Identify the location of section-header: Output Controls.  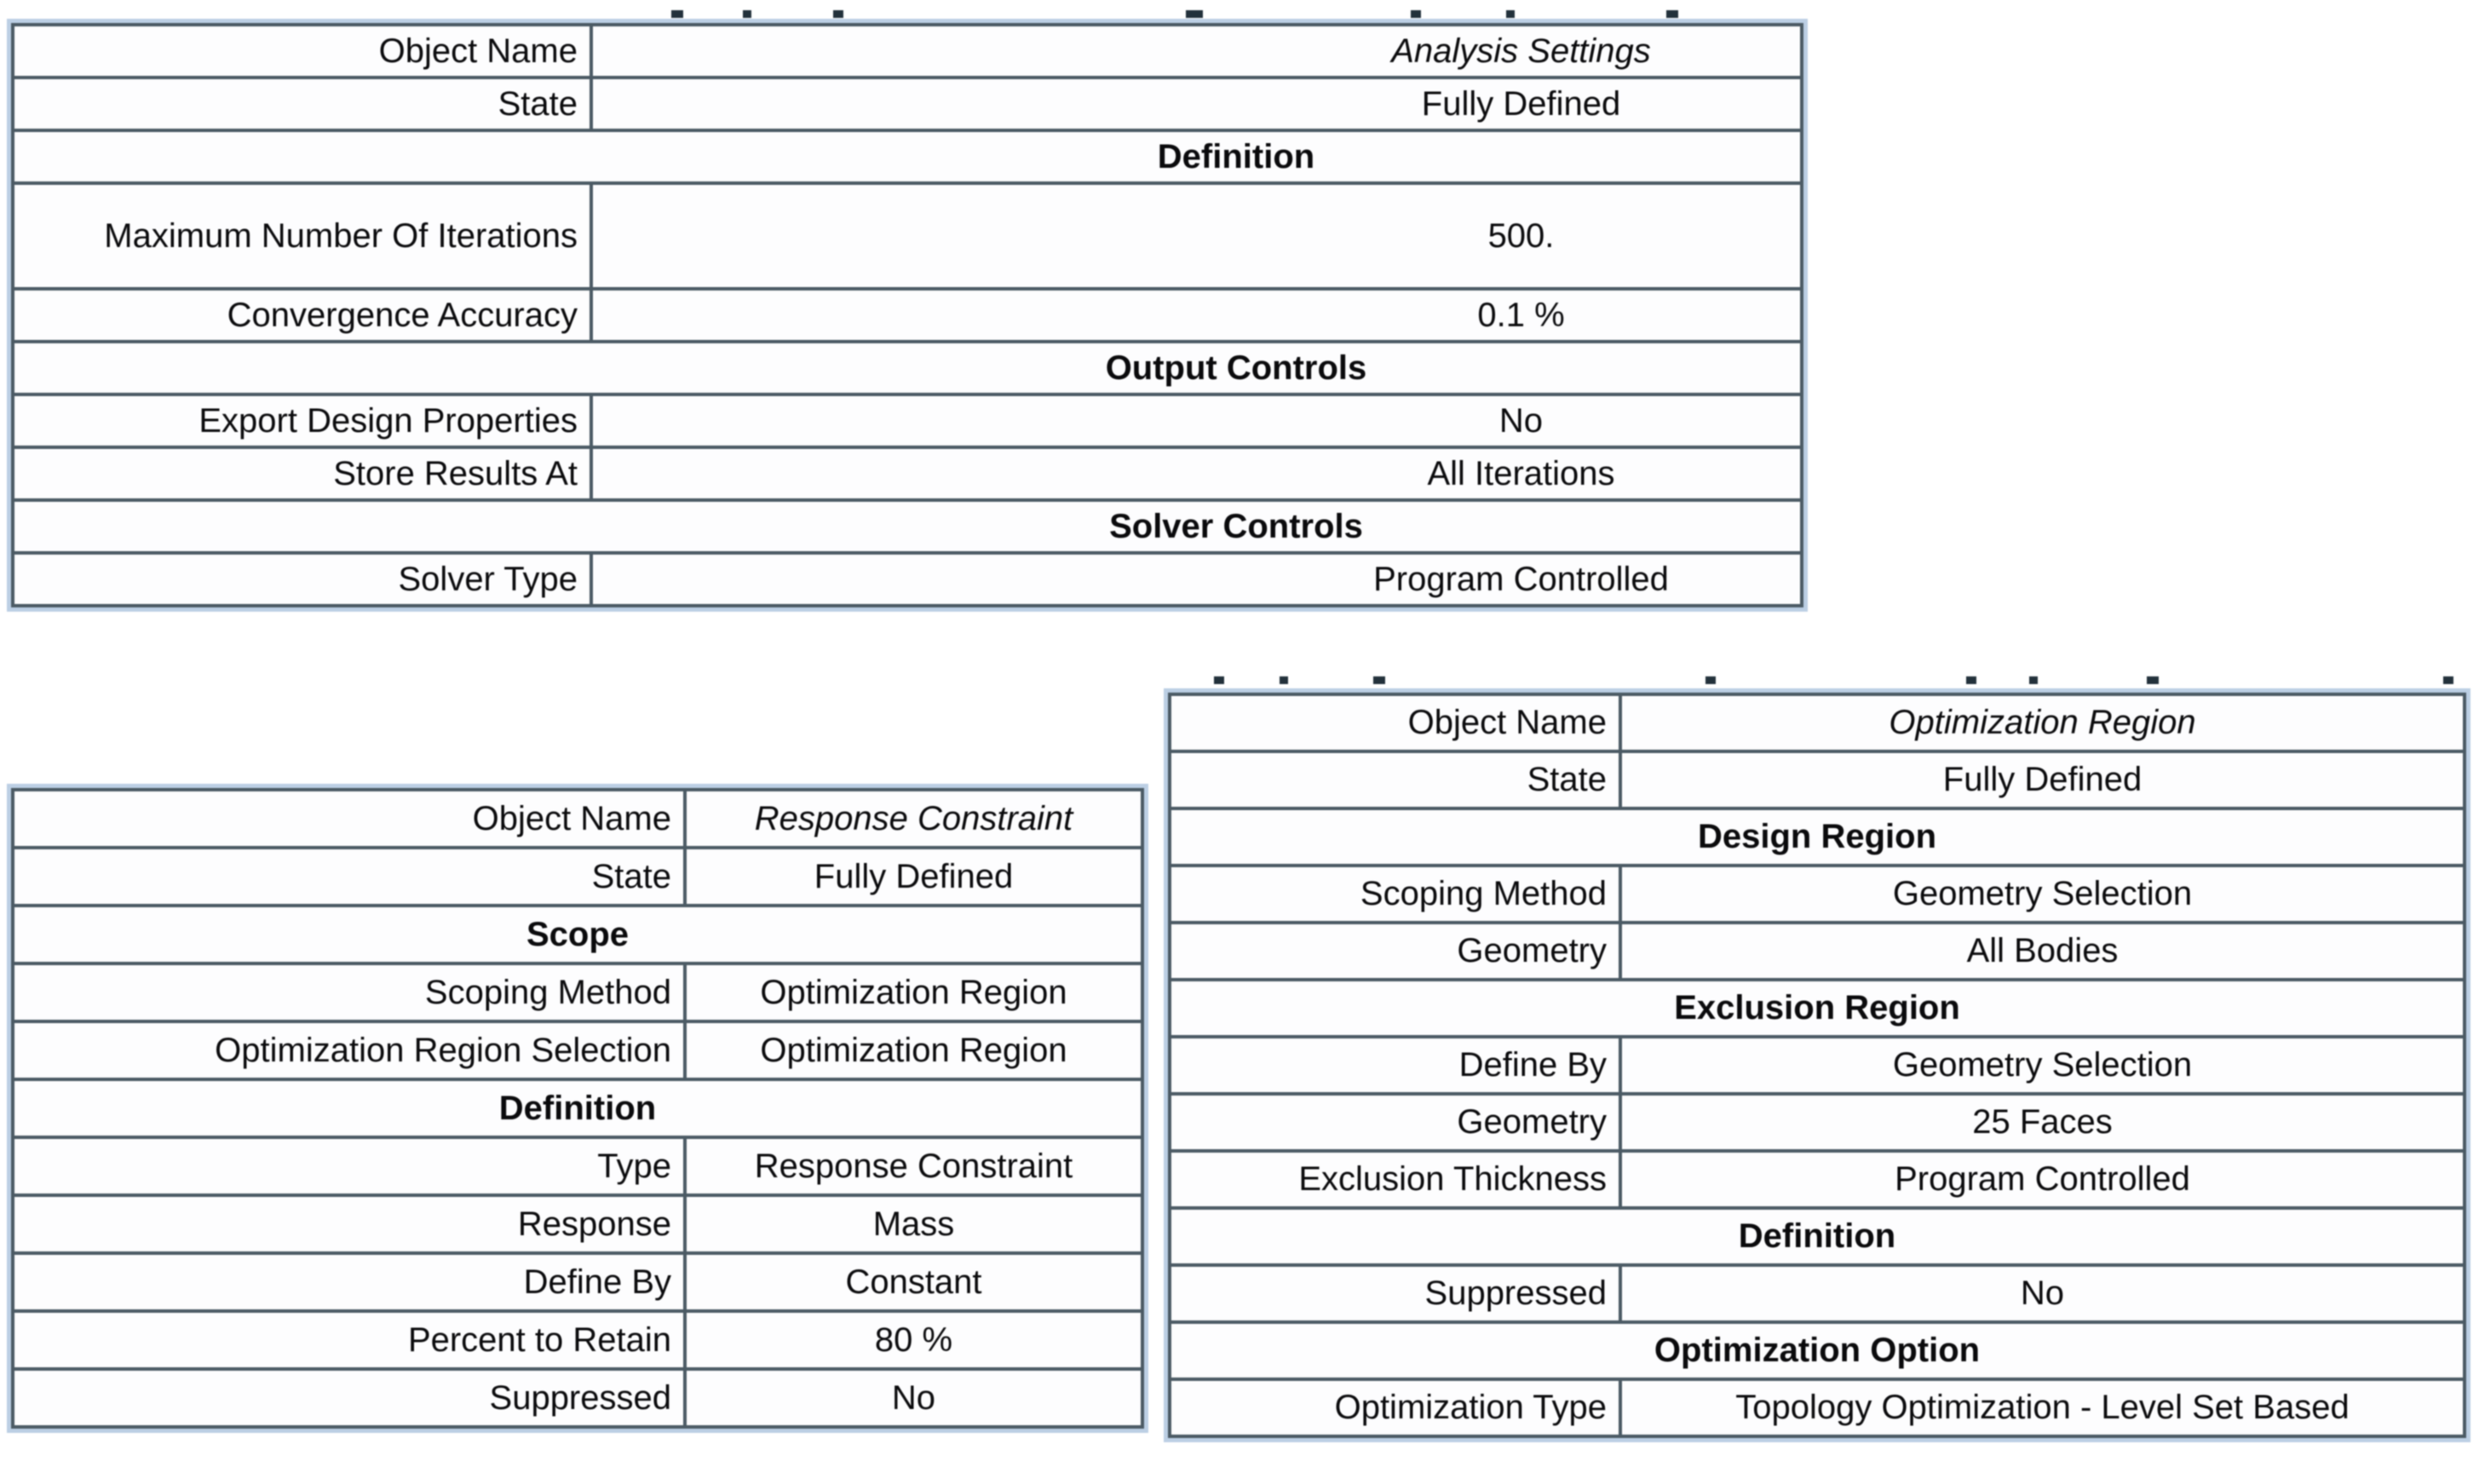
(907, 368).